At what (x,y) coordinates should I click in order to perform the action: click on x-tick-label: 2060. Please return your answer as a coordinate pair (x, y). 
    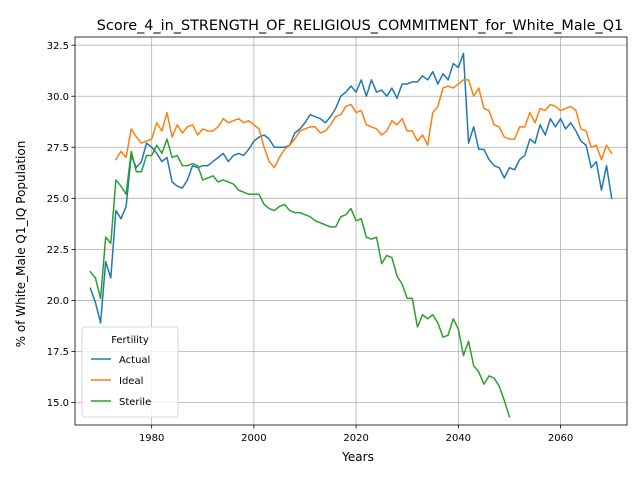
    Looking at the image, I should click on (560, 438).